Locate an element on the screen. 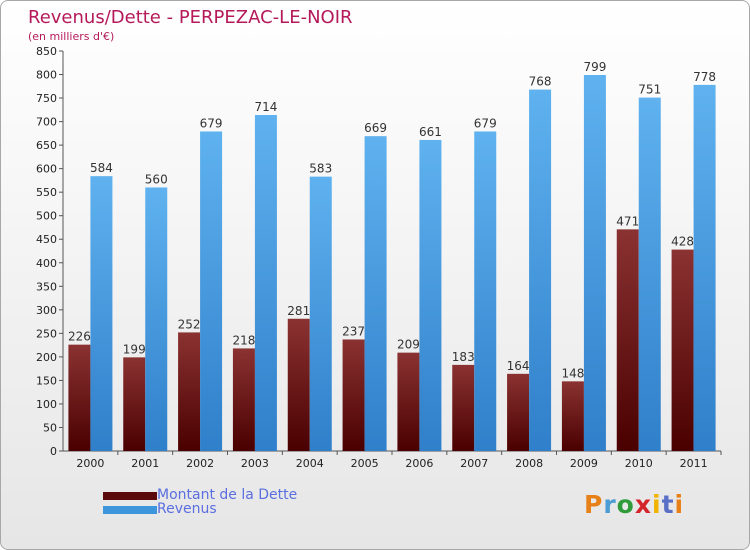  logo-letter: P is located at coordinates (594, 504).